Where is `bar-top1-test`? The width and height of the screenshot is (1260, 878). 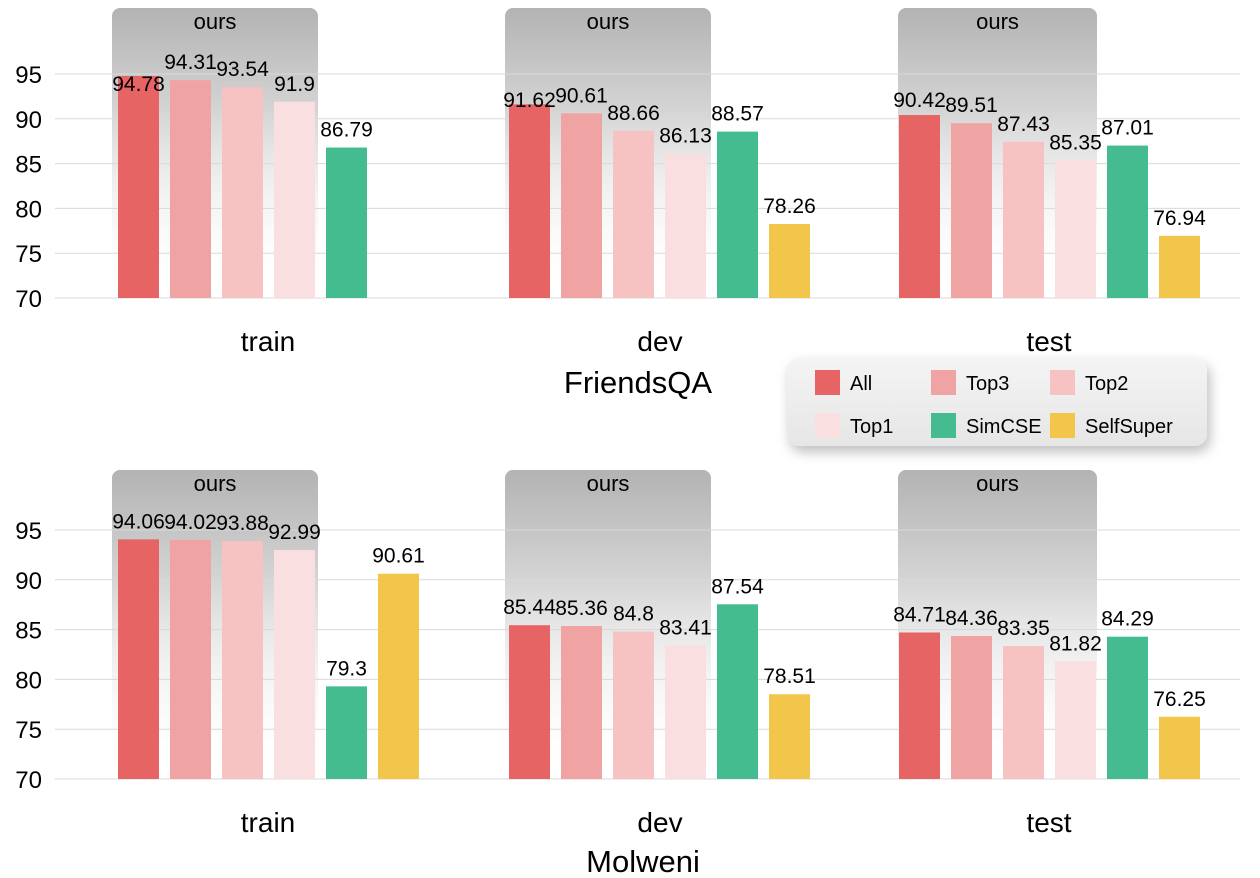
bar-top1-test is located at coordinates (1075, 720).